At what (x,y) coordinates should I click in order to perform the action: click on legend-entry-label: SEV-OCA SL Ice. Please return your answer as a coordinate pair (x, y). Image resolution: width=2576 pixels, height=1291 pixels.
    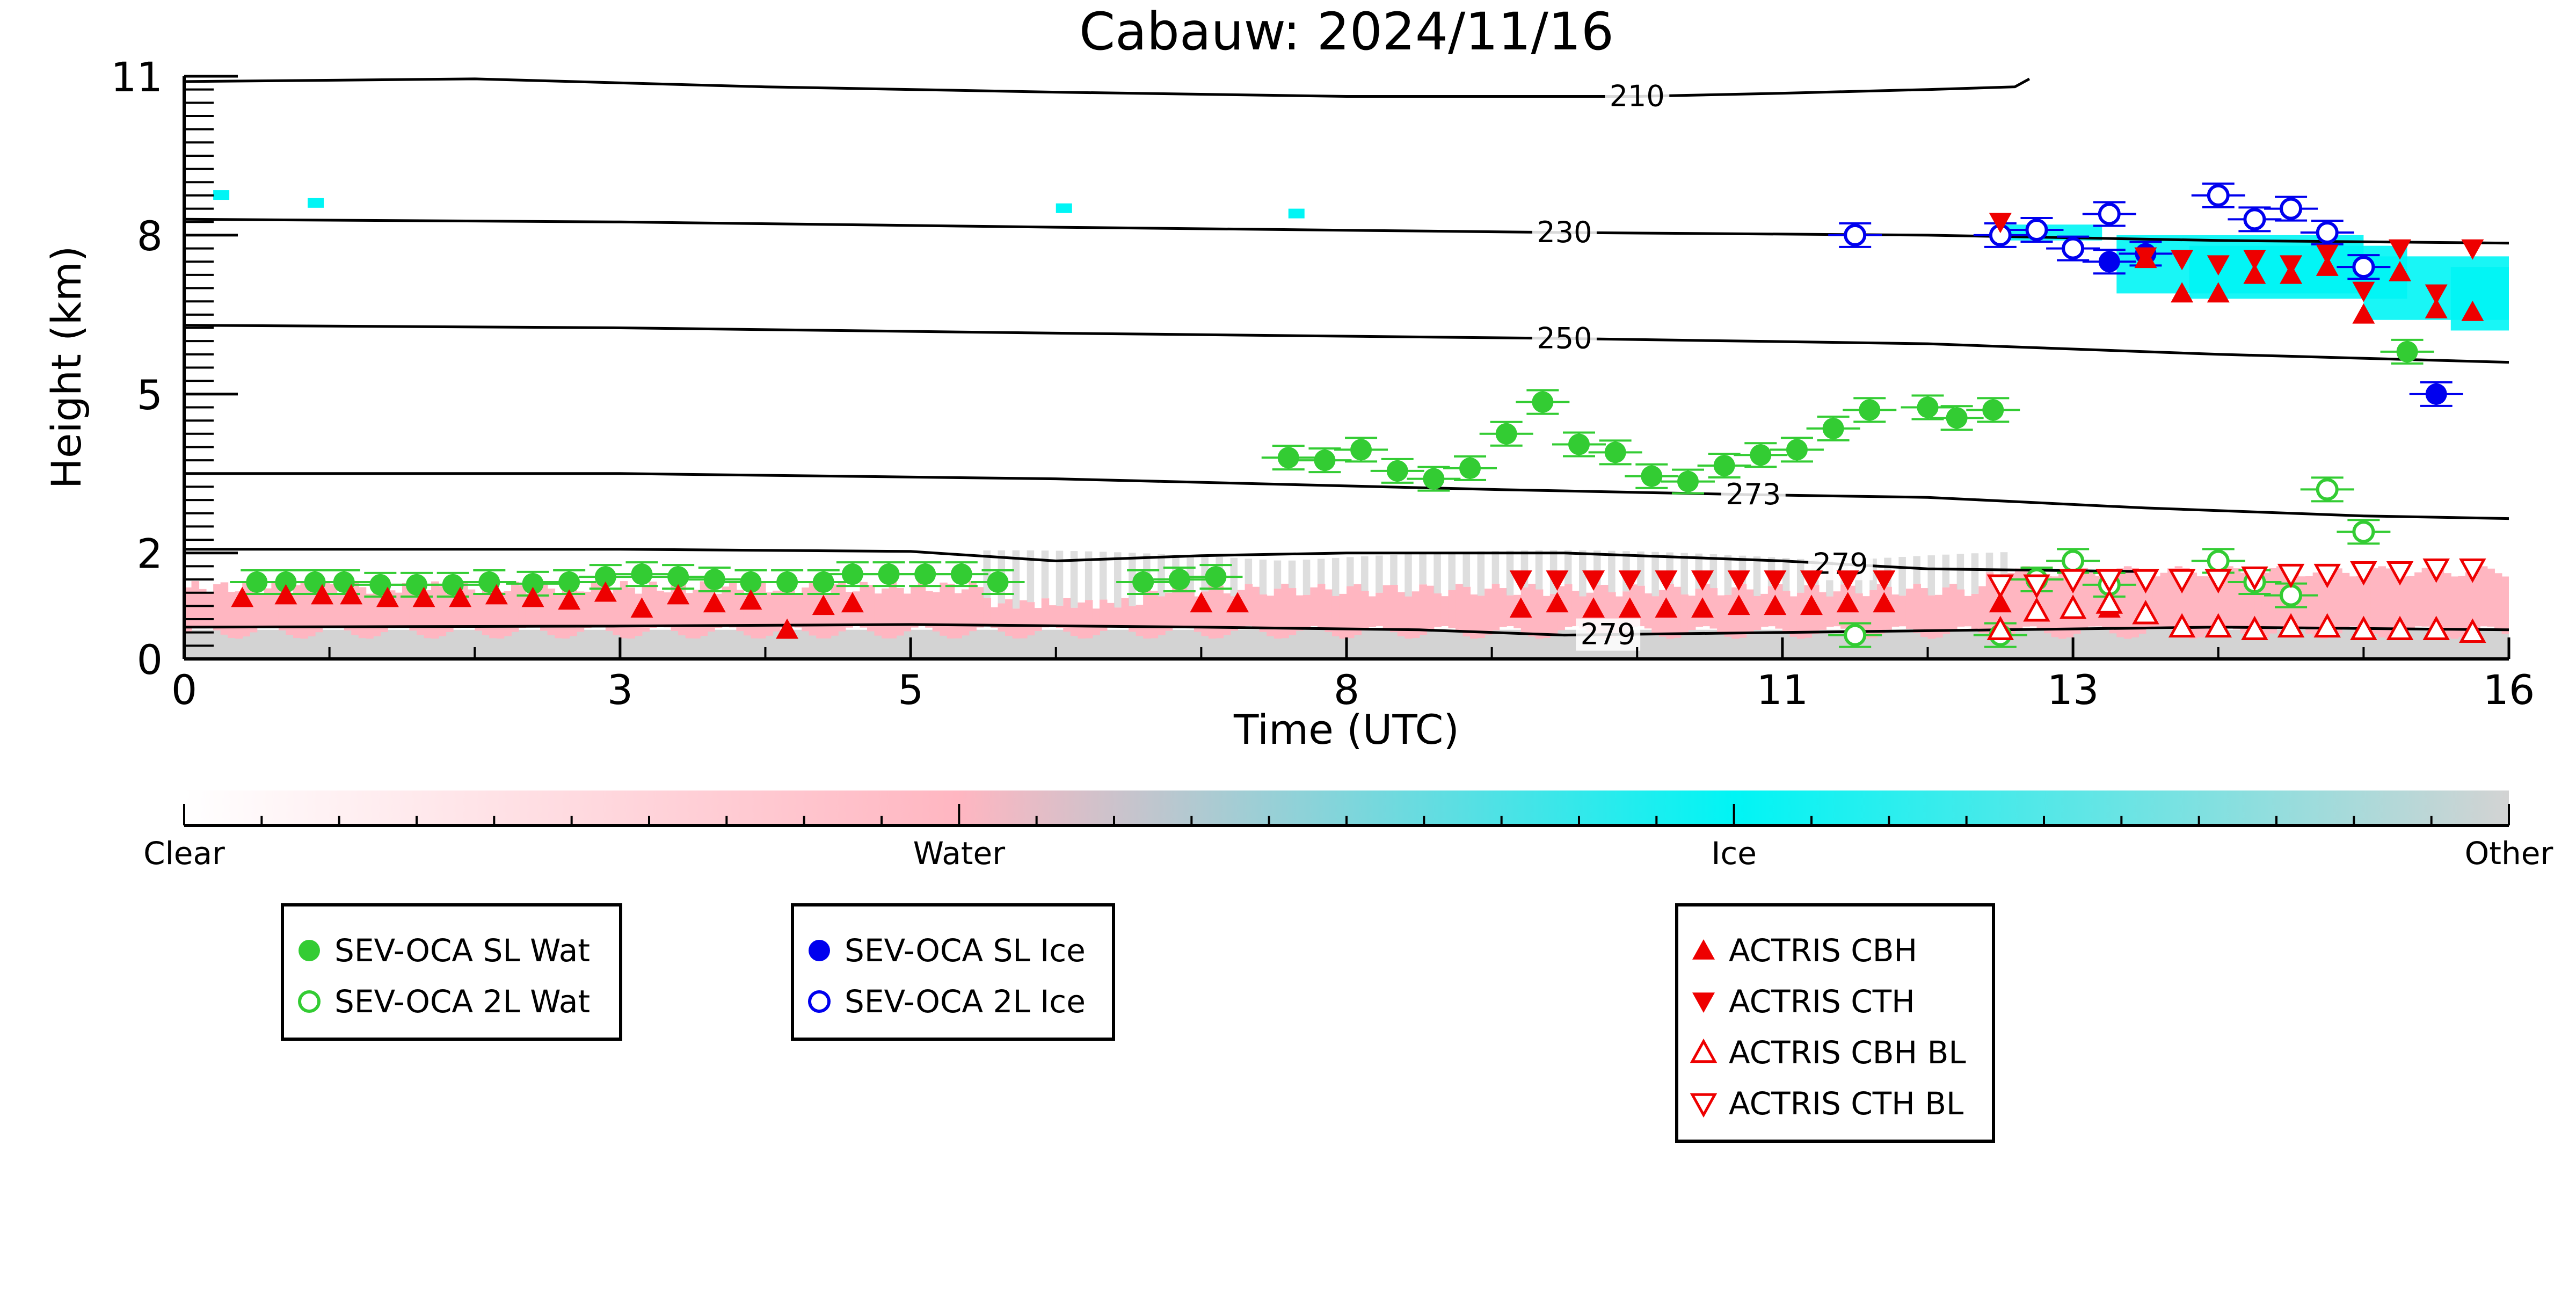
    Looking at the image, I should click on (965, 950).